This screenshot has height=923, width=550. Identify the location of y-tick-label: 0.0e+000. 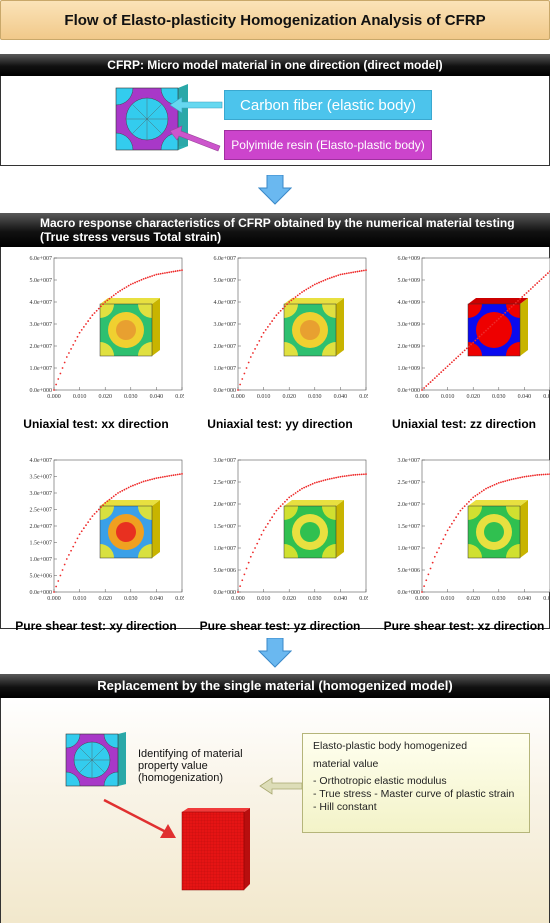
(408, 593).